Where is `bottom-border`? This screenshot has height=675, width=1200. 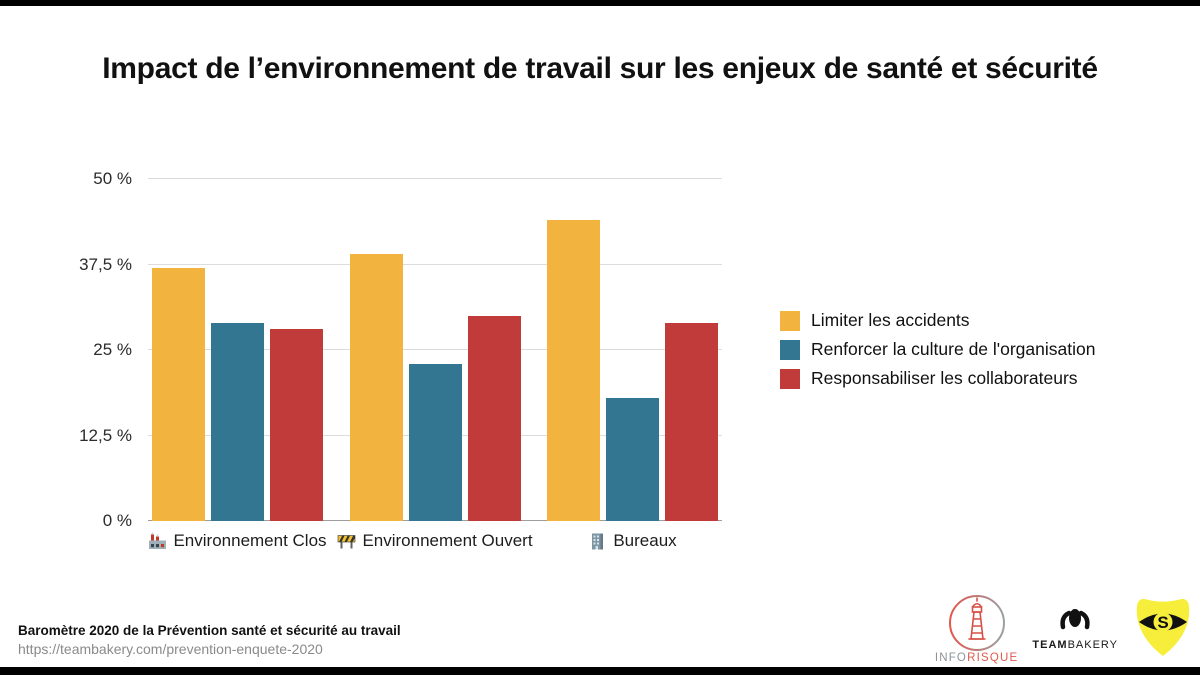
bottom-border is located at coordinates (600, 671).